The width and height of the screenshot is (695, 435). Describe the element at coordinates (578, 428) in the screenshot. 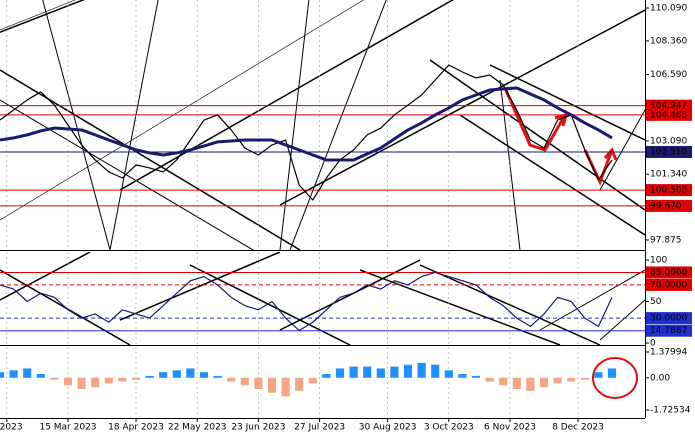

I see `x-tick-label: 8 Dec 2023` at that location.